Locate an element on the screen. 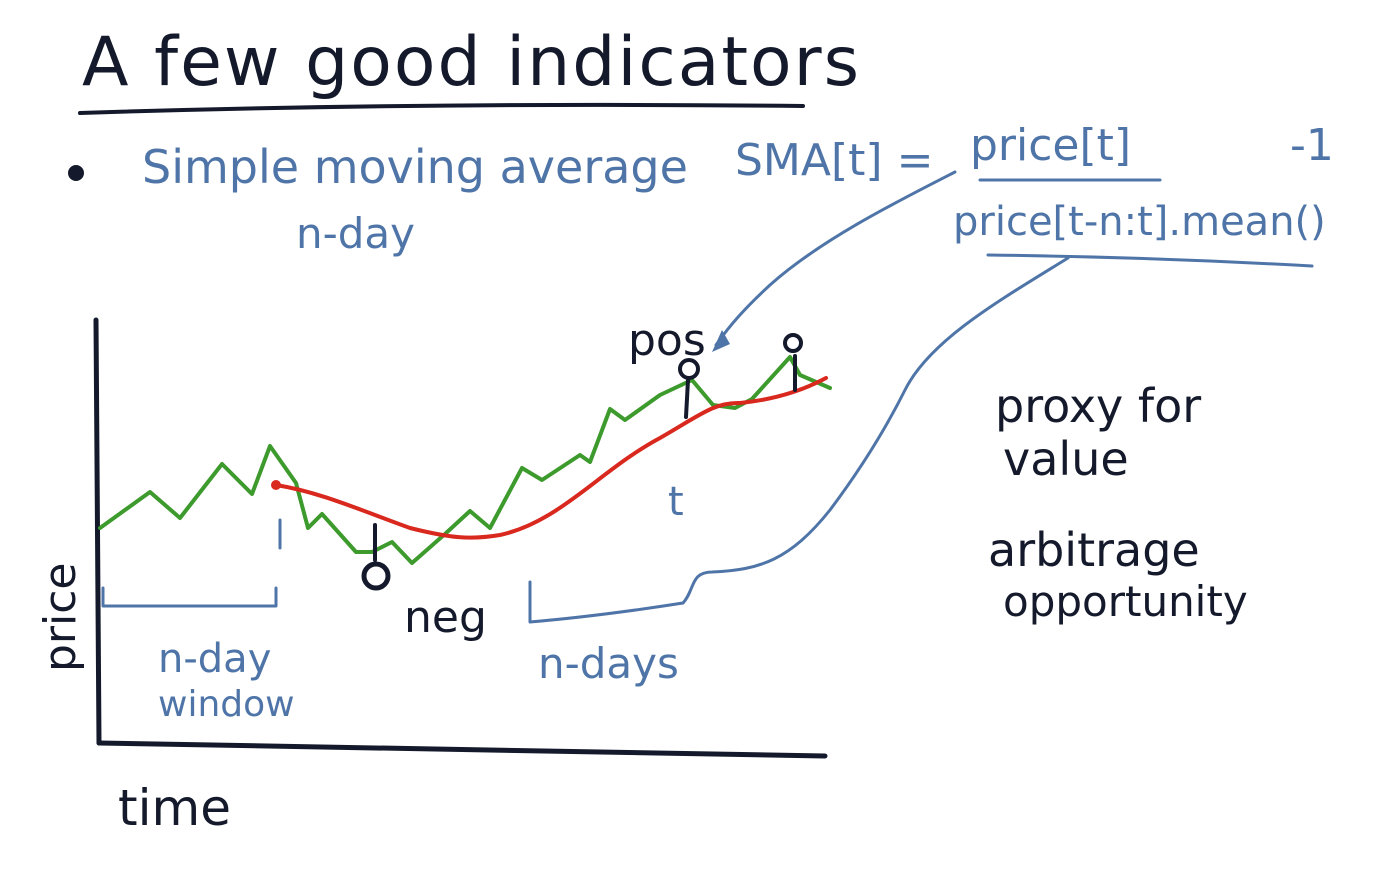 The width and height of the screenshot is (1390, 879). denominator-pointer-curve is located at coordinates (875, 430).